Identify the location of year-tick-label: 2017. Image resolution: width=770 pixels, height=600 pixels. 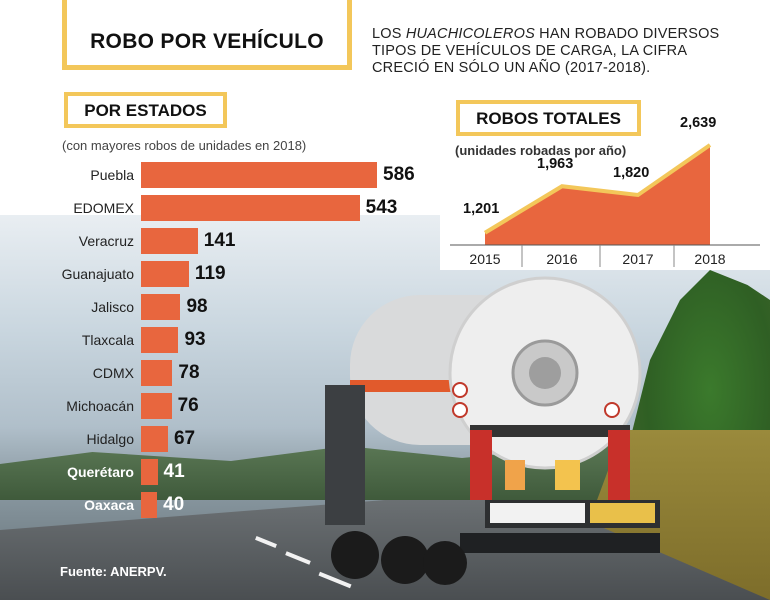
(638, 259).